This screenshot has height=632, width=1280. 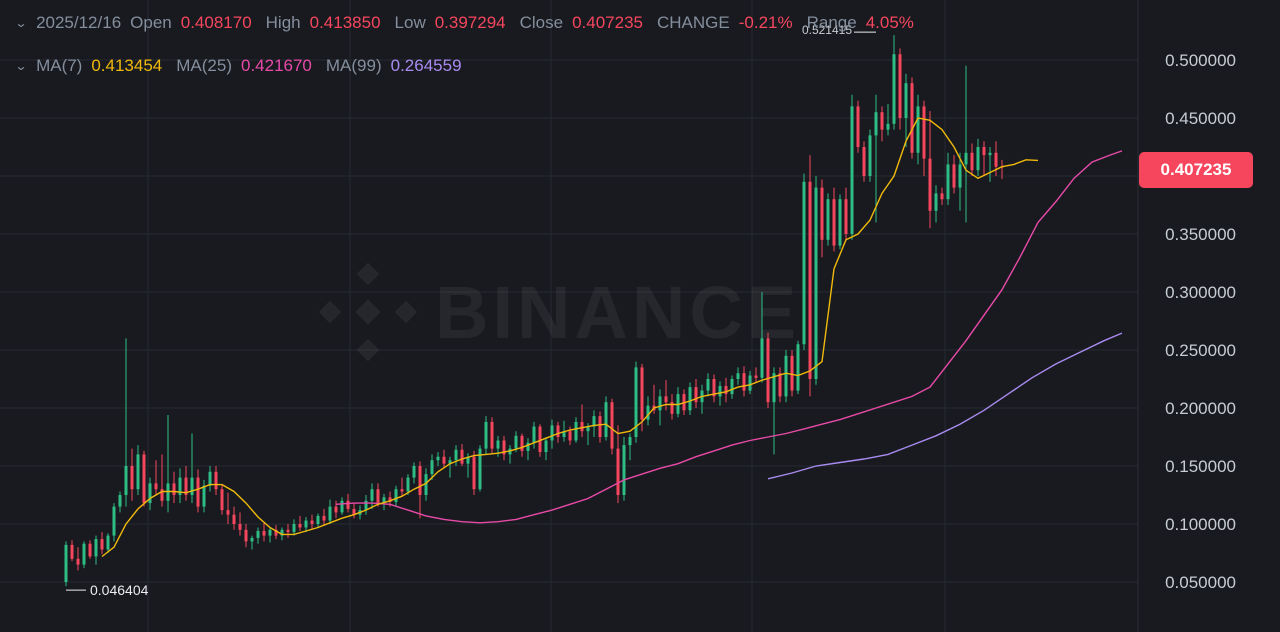 What do you see at coordinates (1200, 234) in the screenshot?
I see `y-tick-label: 0.350000` at bounding box center [1200, 234].